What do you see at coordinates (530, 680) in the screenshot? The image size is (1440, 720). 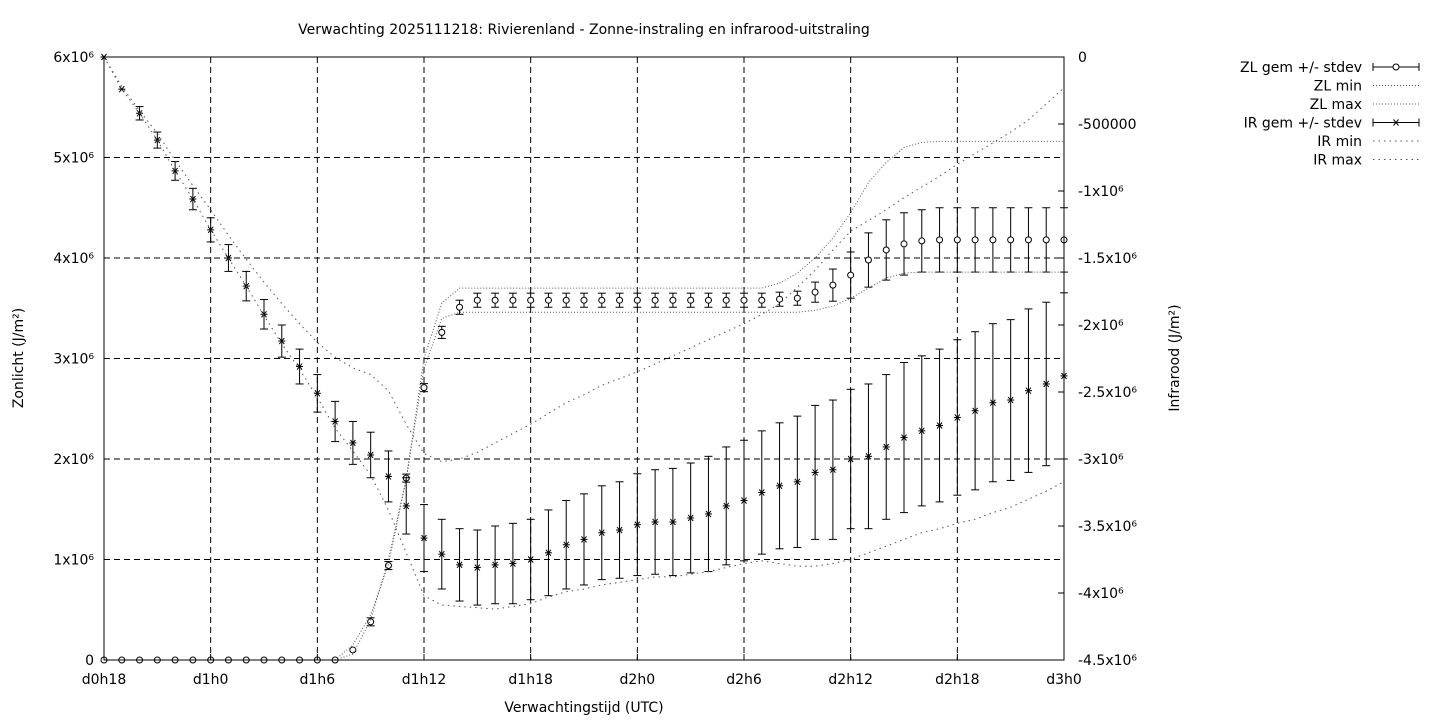 I see `x-tick-label: d1h18` at bounding box center [530, 680].